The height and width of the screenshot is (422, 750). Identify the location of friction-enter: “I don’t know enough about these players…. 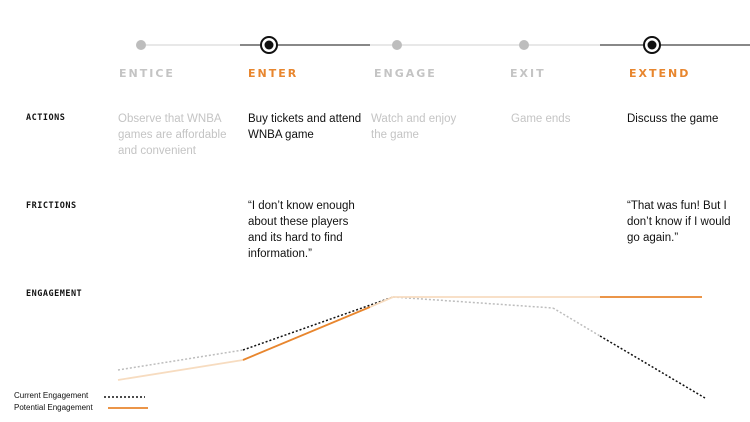
(301, 230).